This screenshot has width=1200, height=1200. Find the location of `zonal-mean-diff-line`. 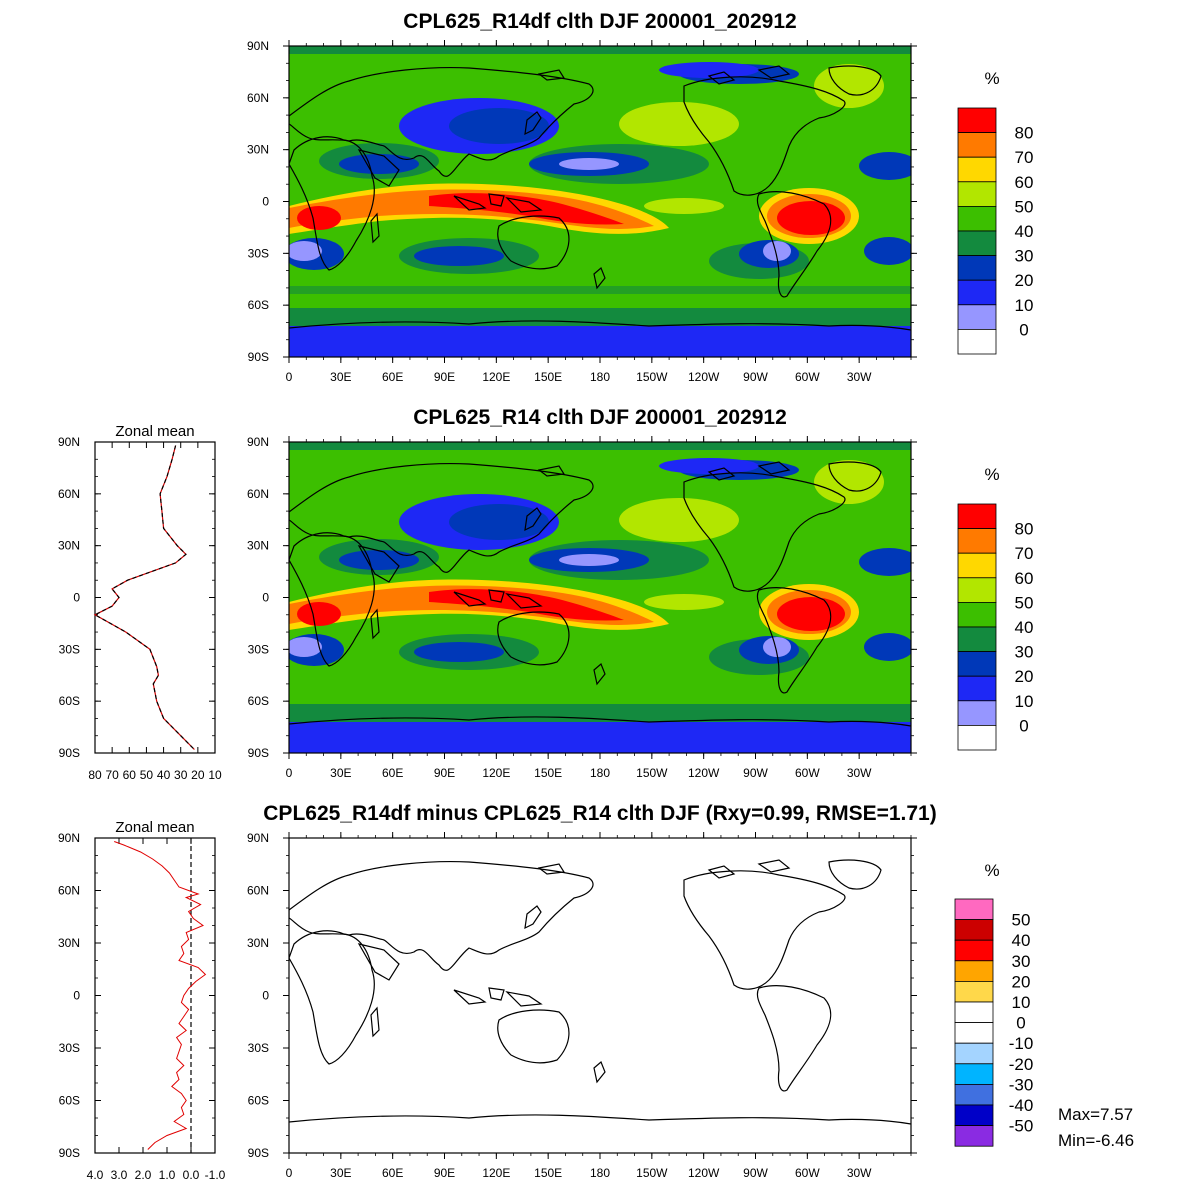

zonal-mean-diff-line is located at coordinates (160, 995).